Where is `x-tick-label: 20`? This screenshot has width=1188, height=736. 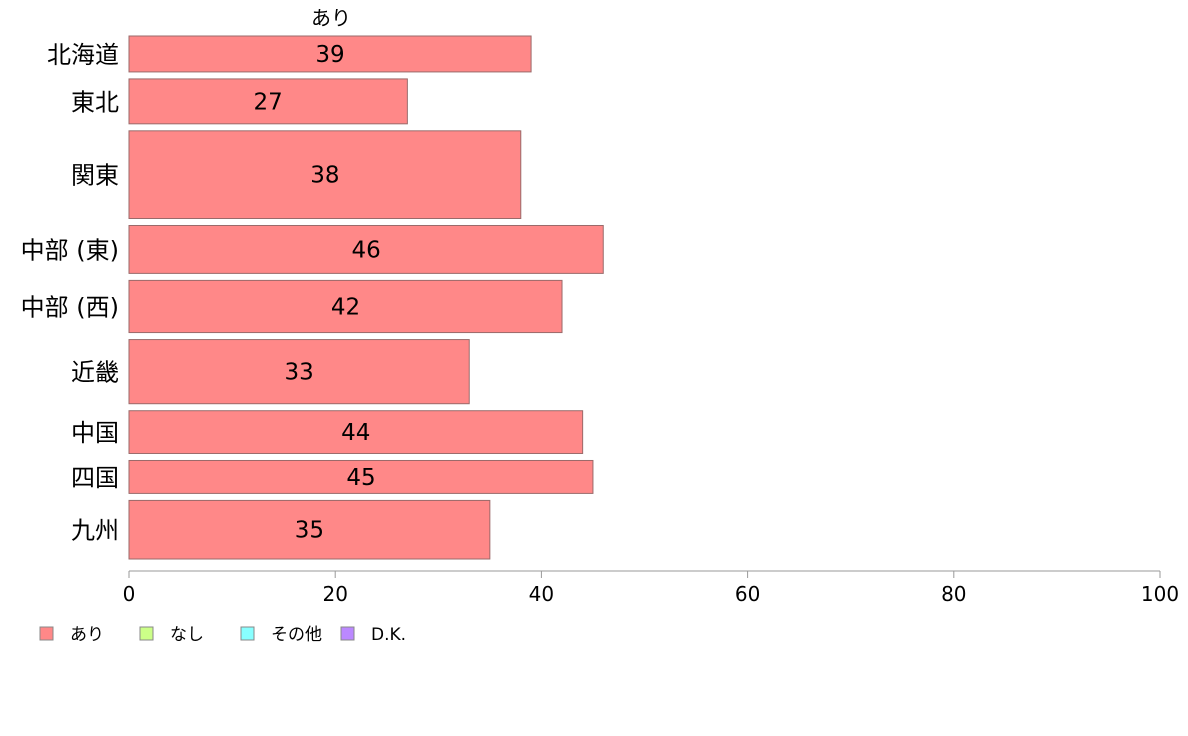 x-tick-label: 20 is located at coordinates (334, 594).